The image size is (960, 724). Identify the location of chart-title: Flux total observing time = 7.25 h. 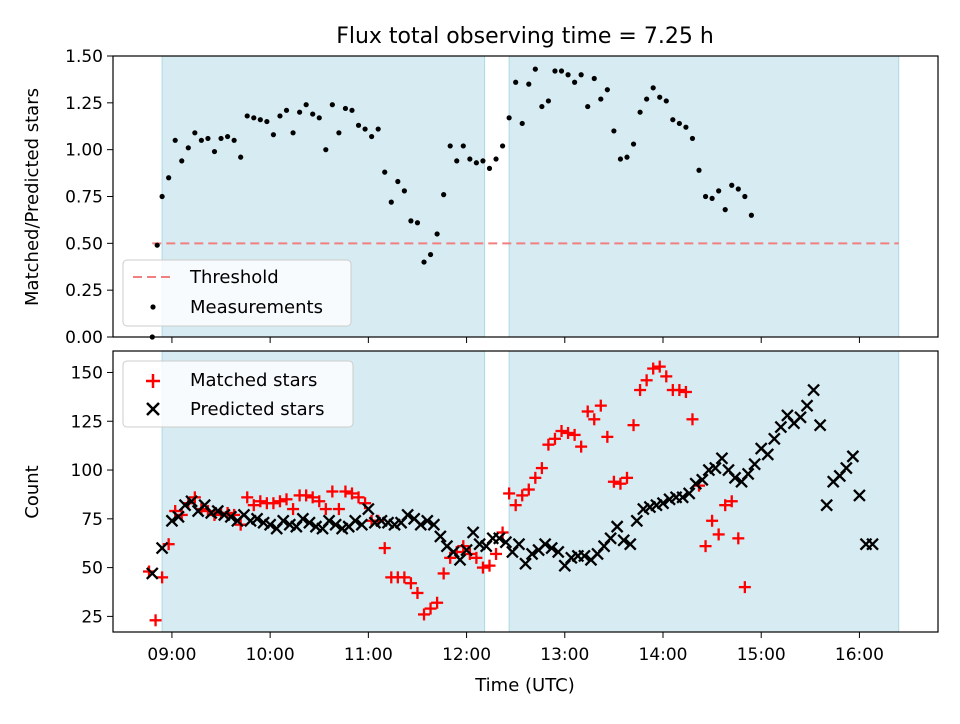
(525, 36).